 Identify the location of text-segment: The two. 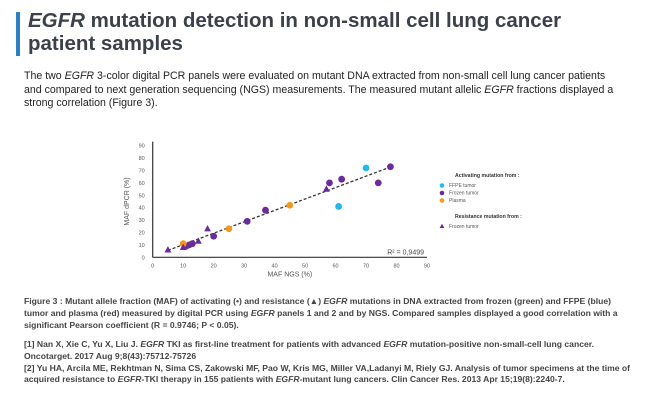
(44, 76).